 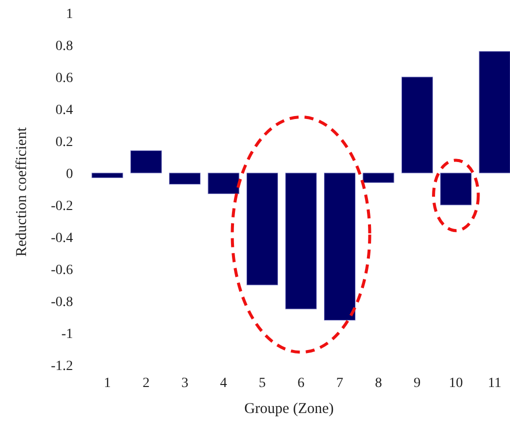 I want to click on y-tick-label: 0.2, so click(x=64, y=142).